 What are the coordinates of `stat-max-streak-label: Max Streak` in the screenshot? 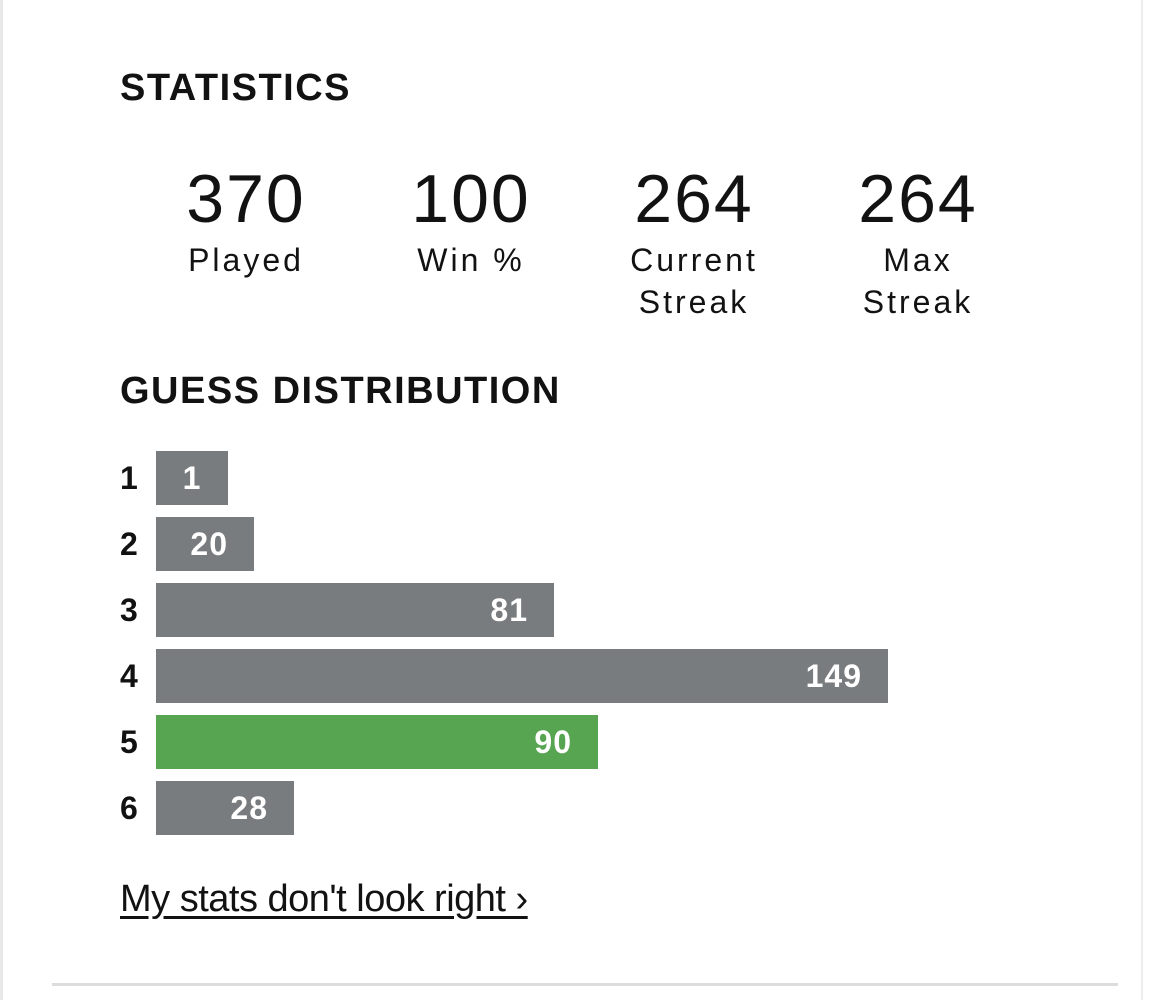 It's located at (918, 281).